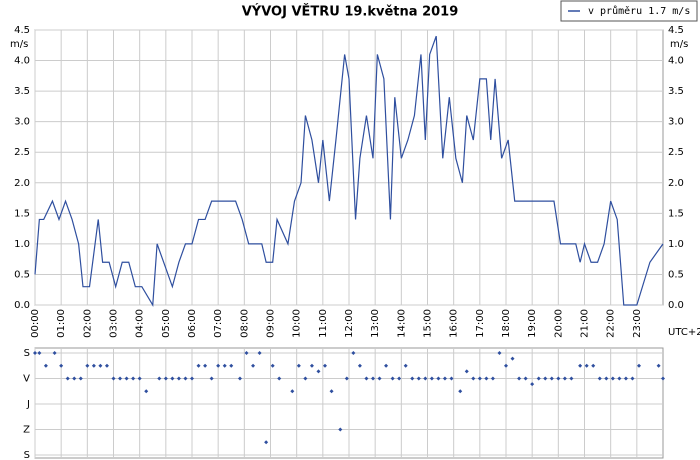 The height and width of the screenshot is (460, 700). Describe the element at coordinates (676, 183) in the screenshot. I see `y-tick-label-right: 2.0` at that location.